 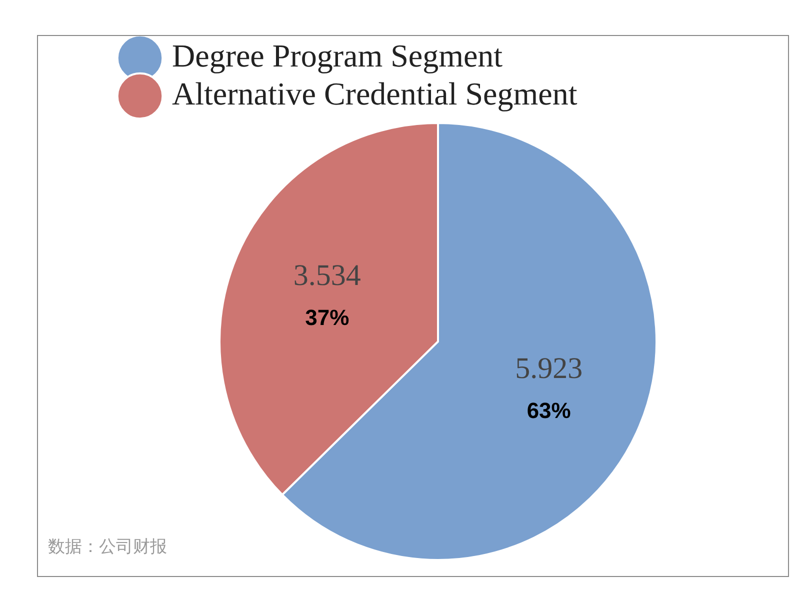 What do you see at coordinates (337, 55) in the screenshot?
I see `legend-label: Degree Program Segment` at bounding box center [337, 55].